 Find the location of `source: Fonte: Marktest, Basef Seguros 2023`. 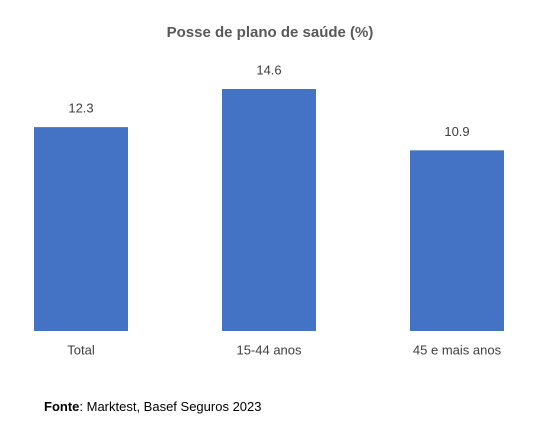

source: Fonte: Marktest, Basef Seguros 2023 is located at coordinates (153, 406).